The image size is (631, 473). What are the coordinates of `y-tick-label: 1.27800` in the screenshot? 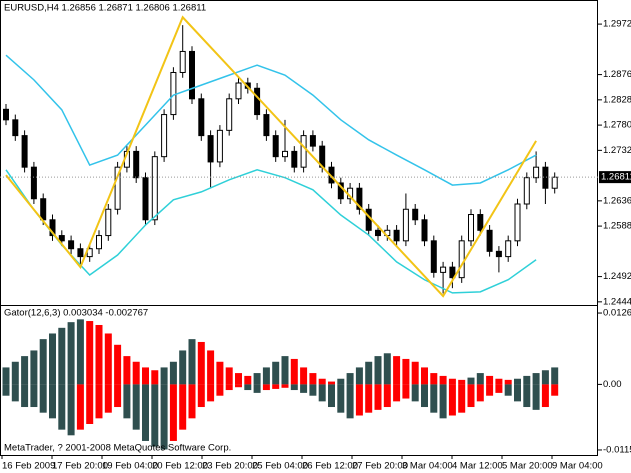 It's located at (617, 125).